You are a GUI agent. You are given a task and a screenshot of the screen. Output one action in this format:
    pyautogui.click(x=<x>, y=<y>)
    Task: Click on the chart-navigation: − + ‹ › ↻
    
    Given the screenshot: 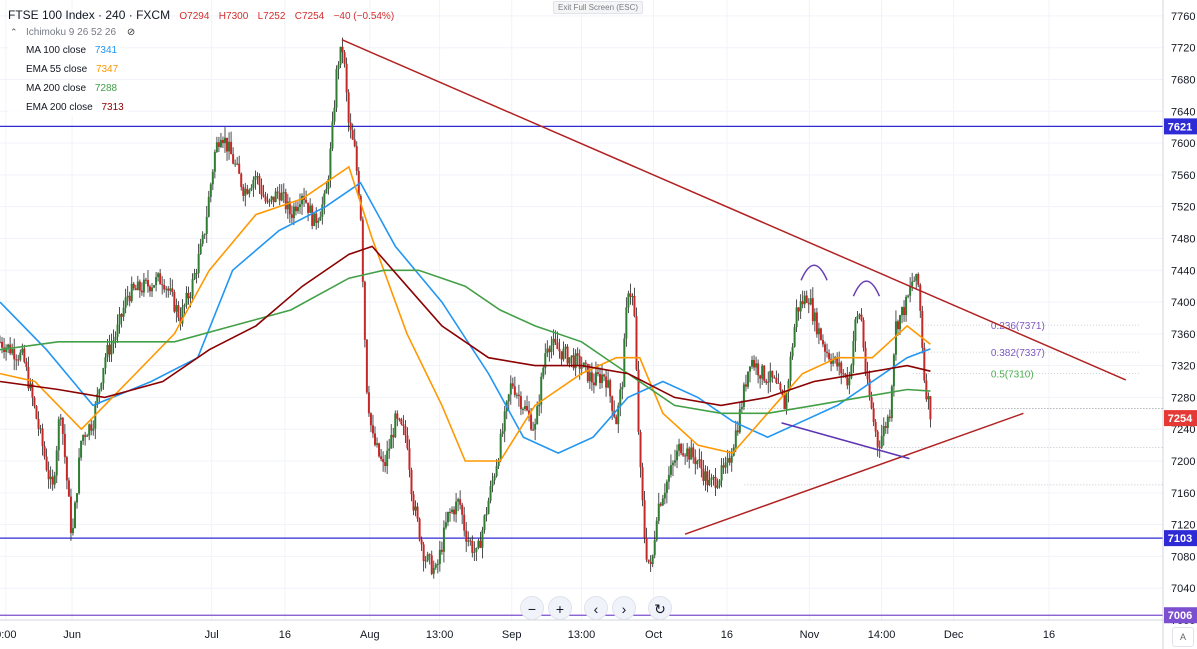 What is the action you would take?
    pyautogui.click(x=596, y=609)
    